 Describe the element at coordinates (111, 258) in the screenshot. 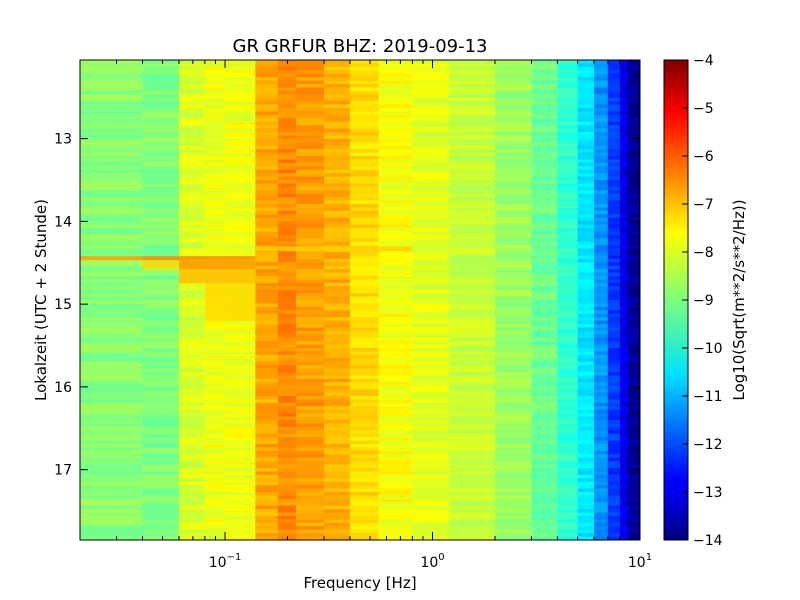

I see `spectrogram-event` at that location.